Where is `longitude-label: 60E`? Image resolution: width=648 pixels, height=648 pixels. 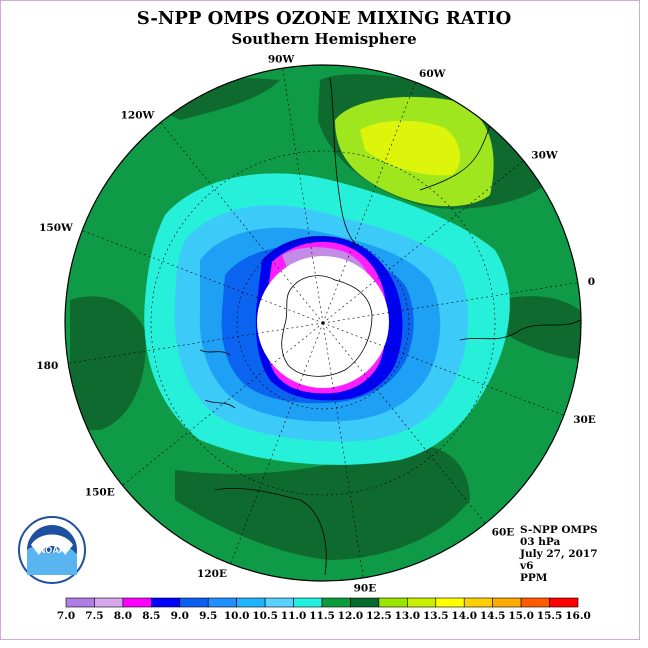
longitude-label: 60E is located at coordinates (503, 532).